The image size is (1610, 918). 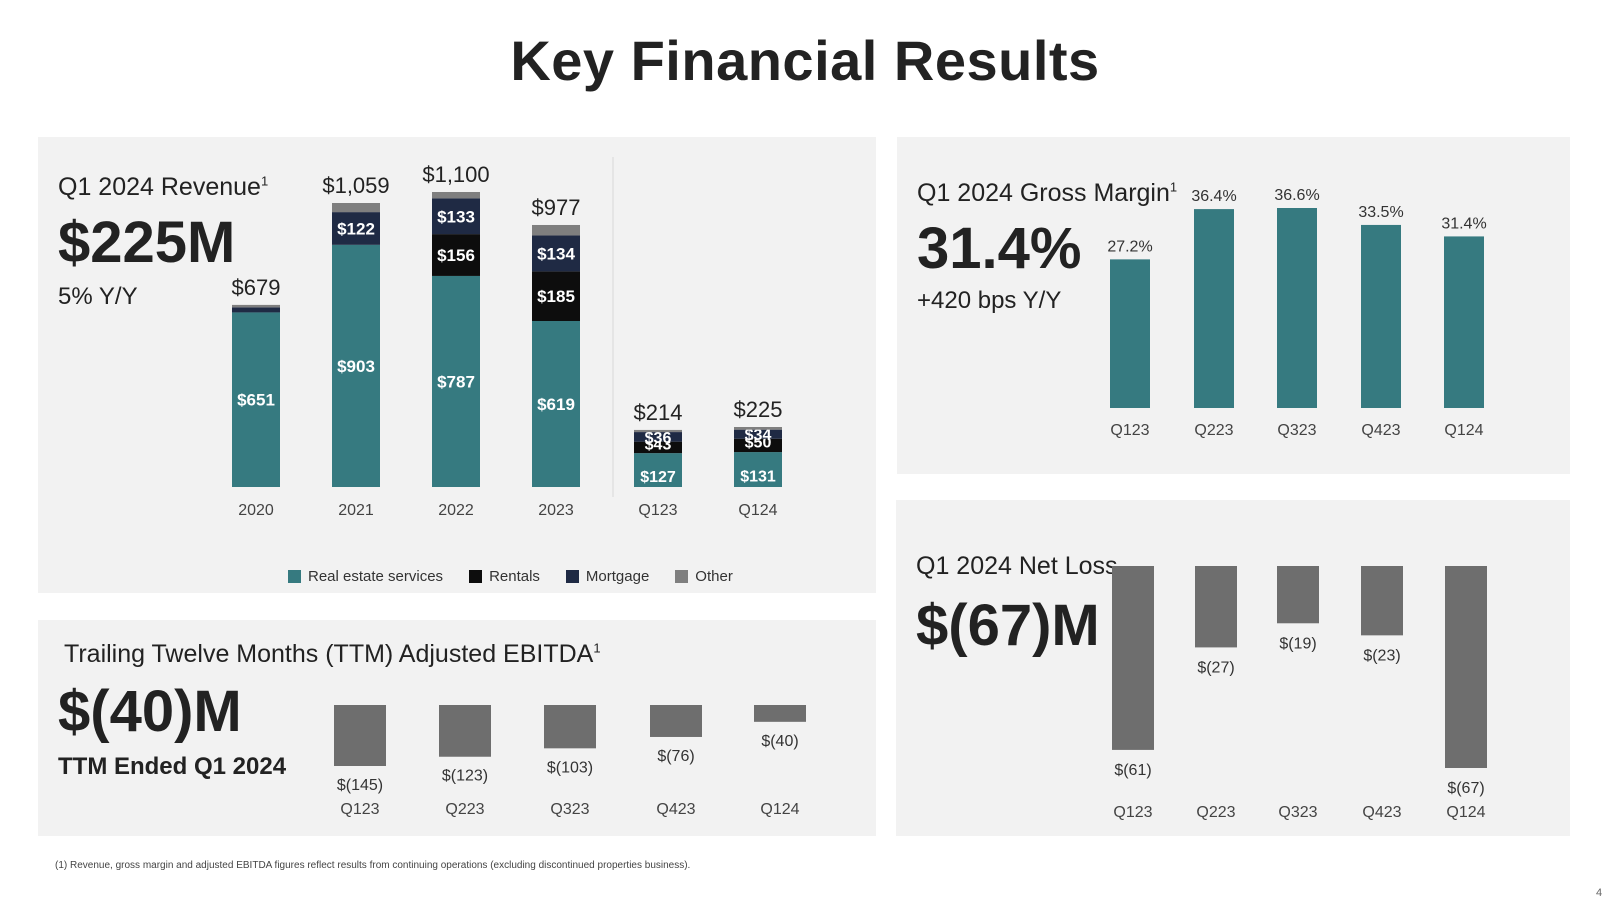 I want to click on gross-margin-big-value: 31.4%, so click(x=999, y=248).